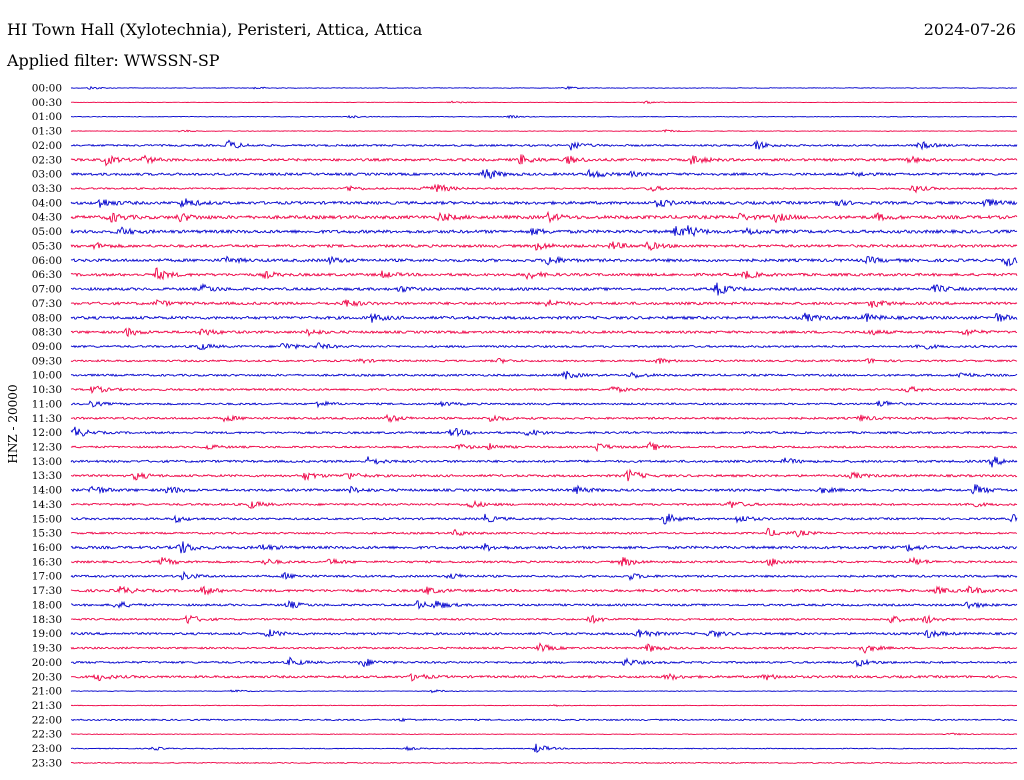  I want to click on time-label-0330: 03:30, so click(47, 189).